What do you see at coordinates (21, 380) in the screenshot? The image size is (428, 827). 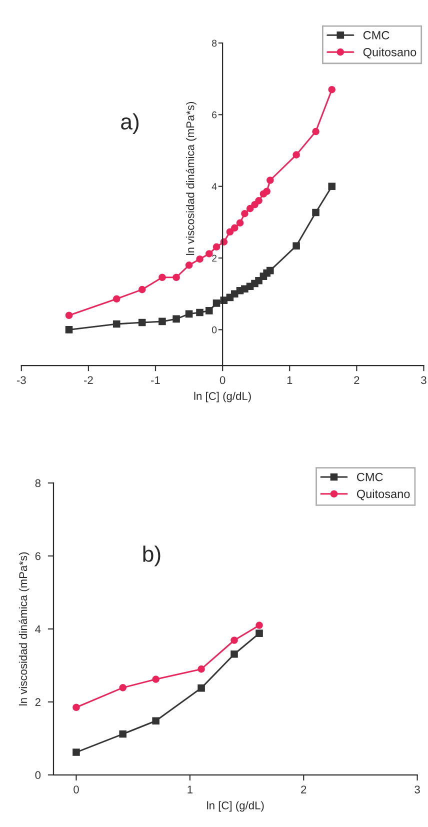 I see `x-tick-label: -3` at bounding box center [21, 380].